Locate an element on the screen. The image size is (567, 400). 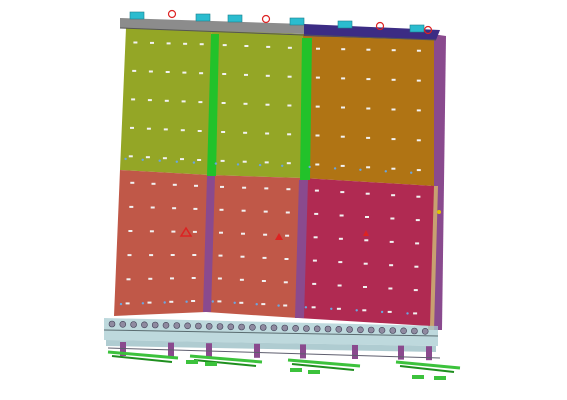
bottom-rail-line is located at coordinates (271, 333).